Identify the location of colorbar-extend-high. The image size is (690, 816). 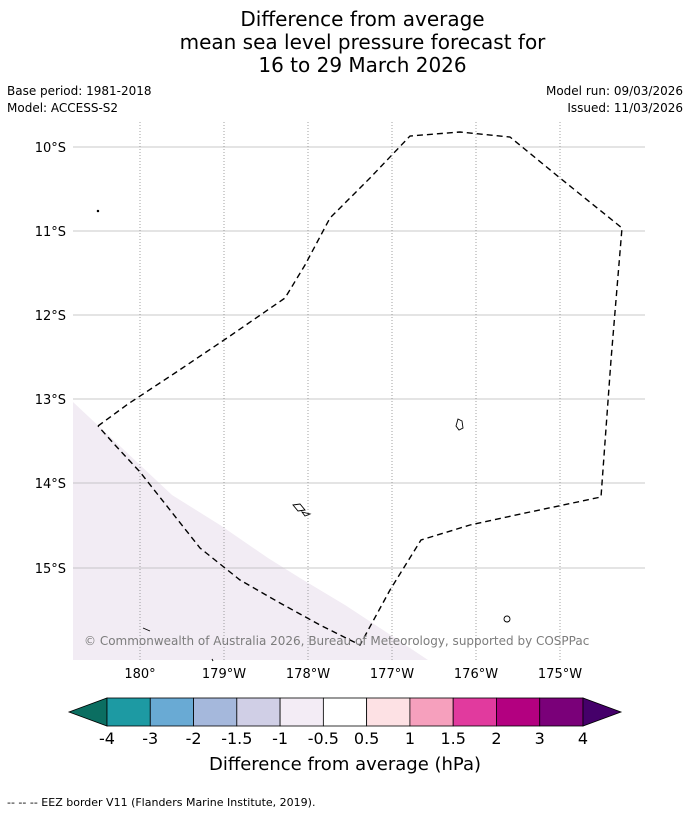
(602, 712).